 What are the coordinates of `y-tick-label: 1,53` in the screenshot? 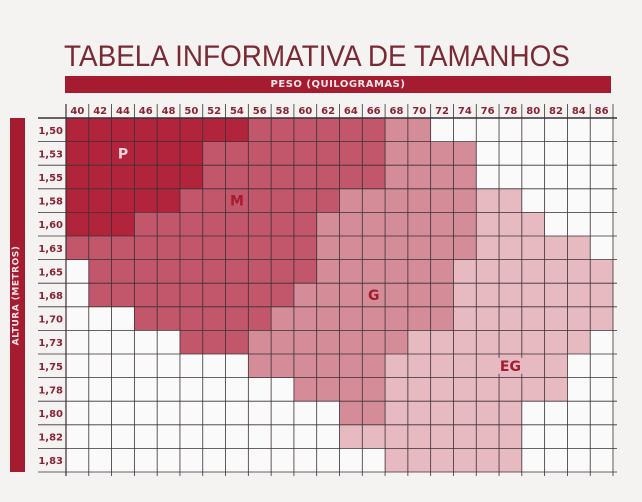 It's located at (50, 154).